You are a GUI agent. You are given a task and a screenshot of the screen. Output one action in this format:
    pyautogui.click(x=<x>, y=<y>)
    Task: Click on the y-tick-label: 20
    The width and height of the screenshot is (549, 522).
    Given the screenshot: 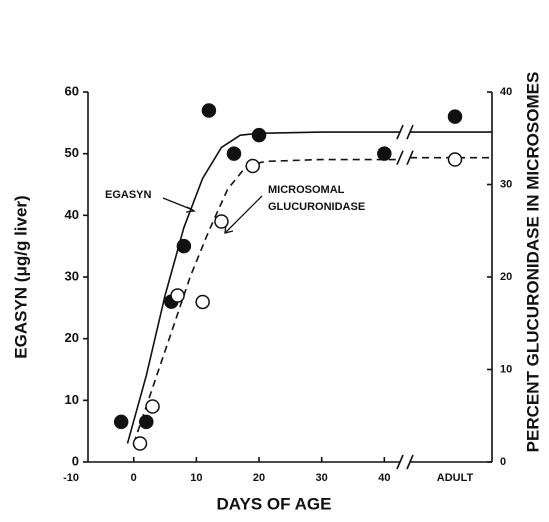 What is the action you would take?
    pyautogui.click(x=72, y=337)
    